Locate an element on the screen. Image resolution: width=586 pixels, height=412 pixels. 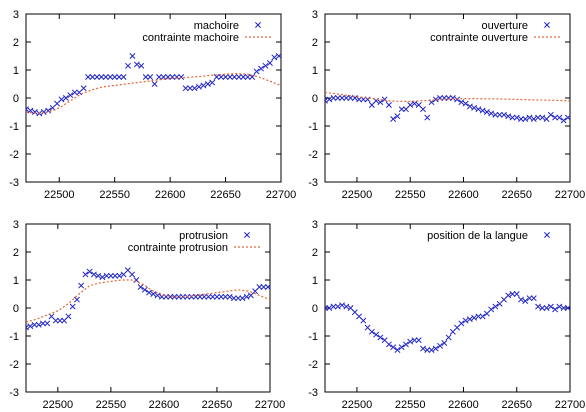
legend-label: contrainte machoire is located at coordinates (190, 38).